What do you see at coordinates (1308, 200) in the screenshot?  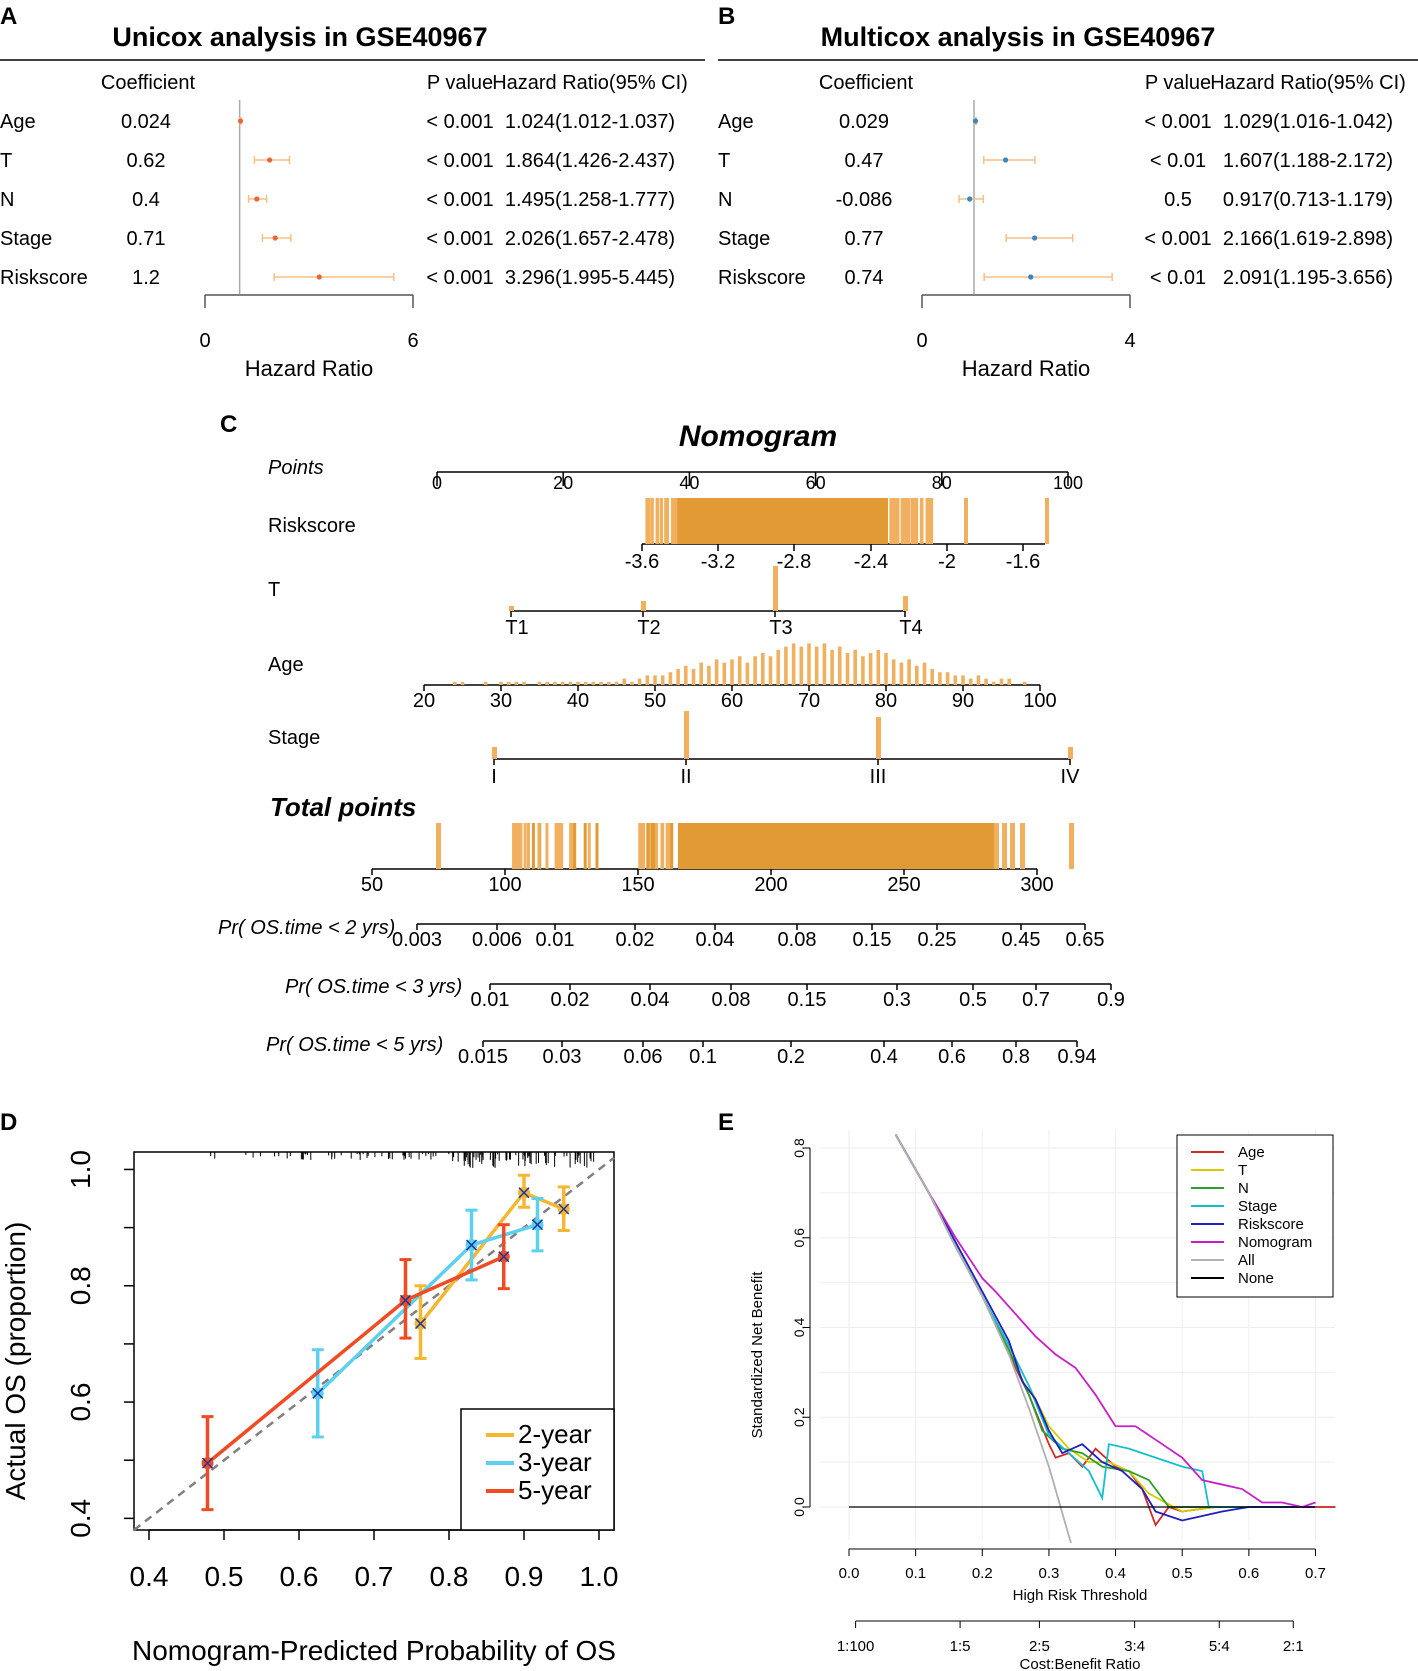 I see `row-hazard-ratio: 0.917(0.713-1.179)` at bounding box center [1308, 200].